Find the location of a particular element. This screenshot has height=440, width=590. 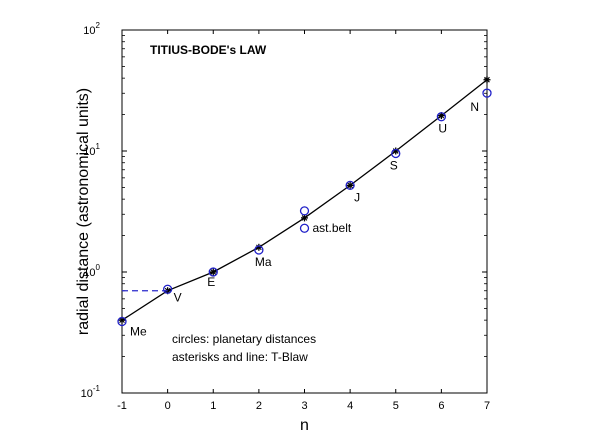

x-tick-label: 3 is located at coordinates (304, 406).